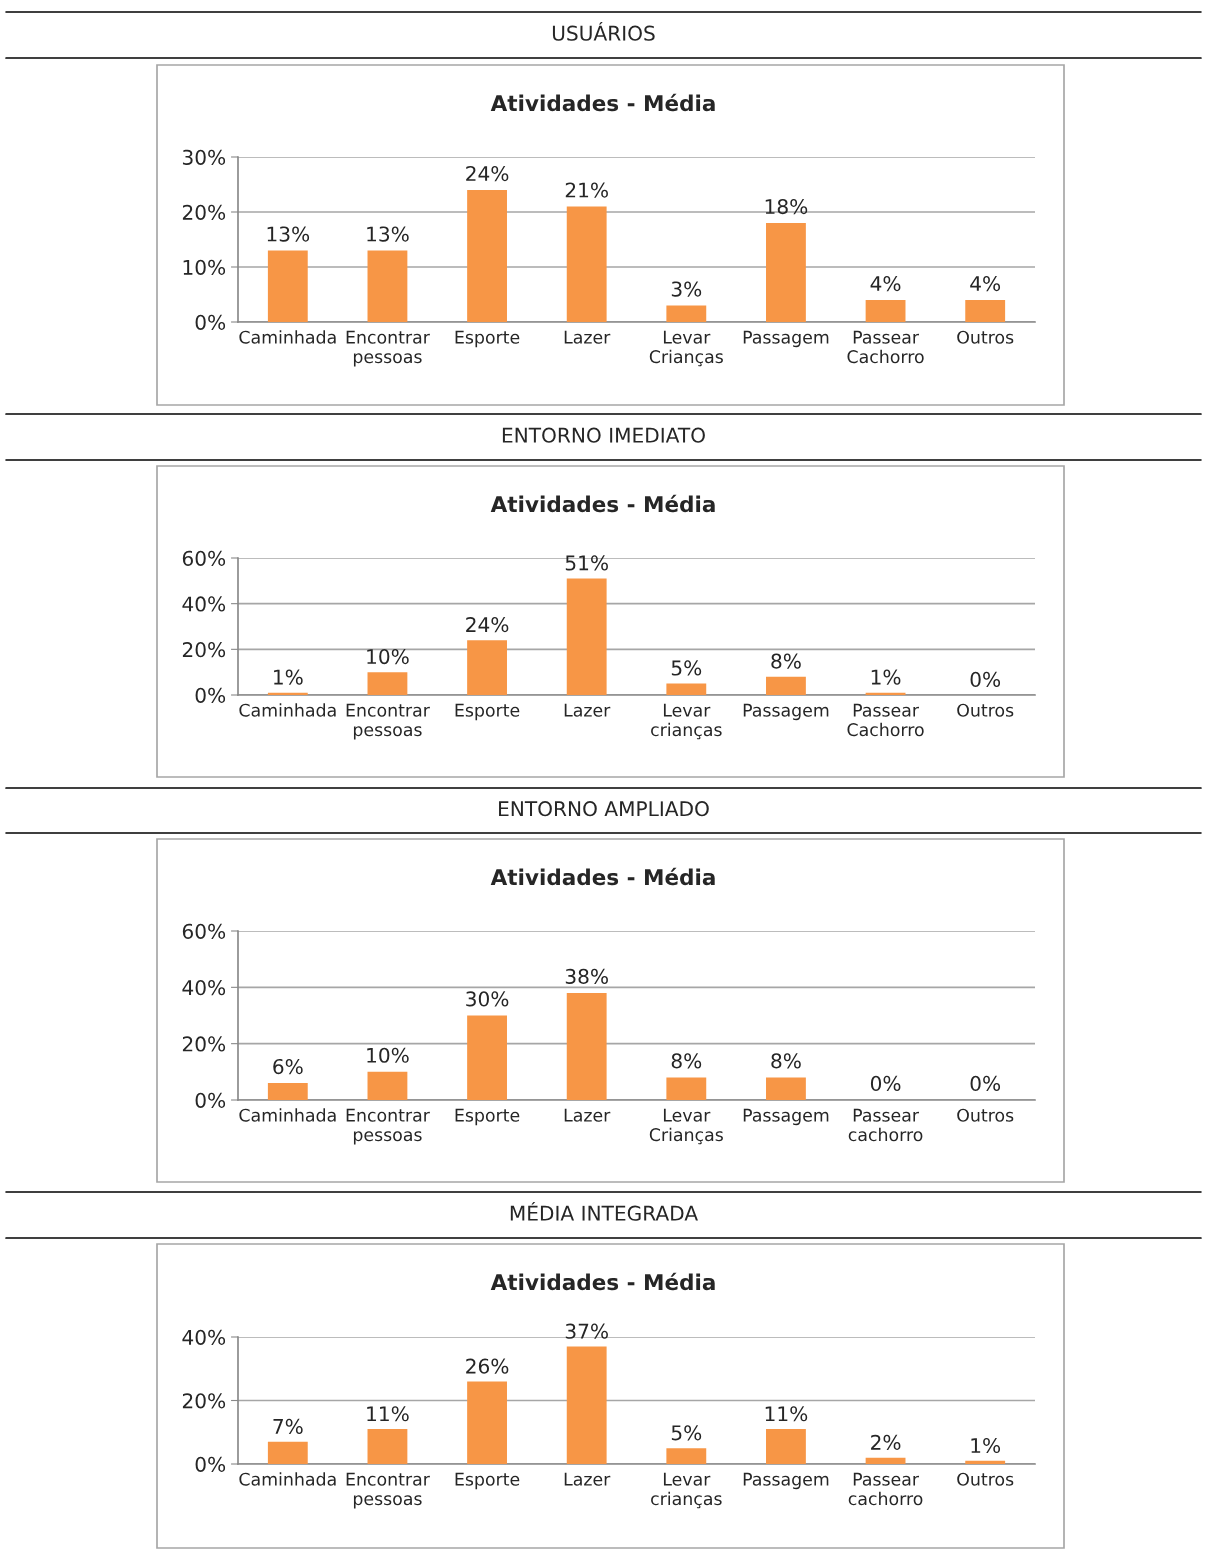 Image resolution: width=1207 pixels, height=1550 pixels. What do you see at coordinates (487, 1366) in the screenshot?
I see `data-label: 26%` at bounding box center [487, 1366].